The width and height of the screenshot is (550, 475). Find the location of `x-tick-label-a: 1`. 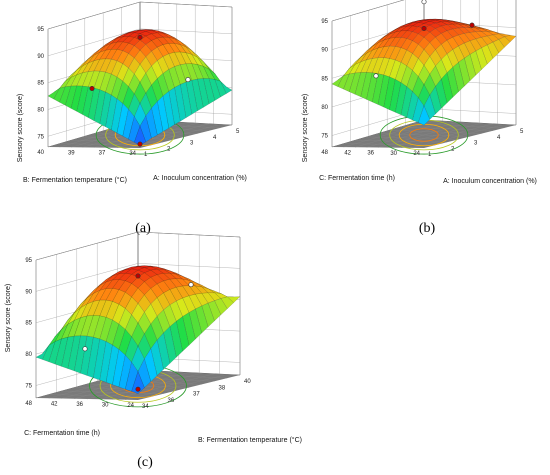

x-tick-label-a: 1 is located at coordinates (146, 155).